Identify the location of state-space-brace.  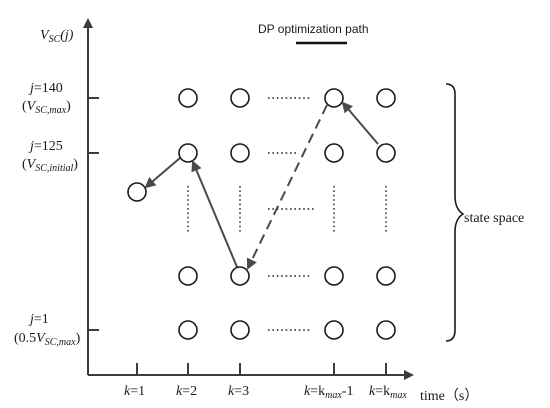
(455, 212).